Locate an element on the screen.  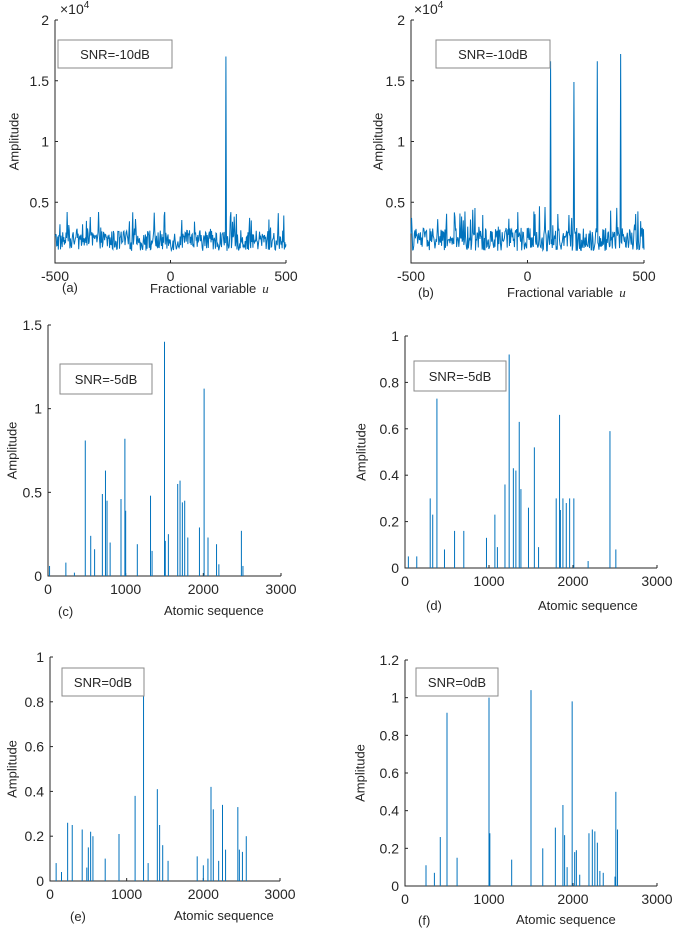
panel-label: (a) is located at coordinates (70, 287).